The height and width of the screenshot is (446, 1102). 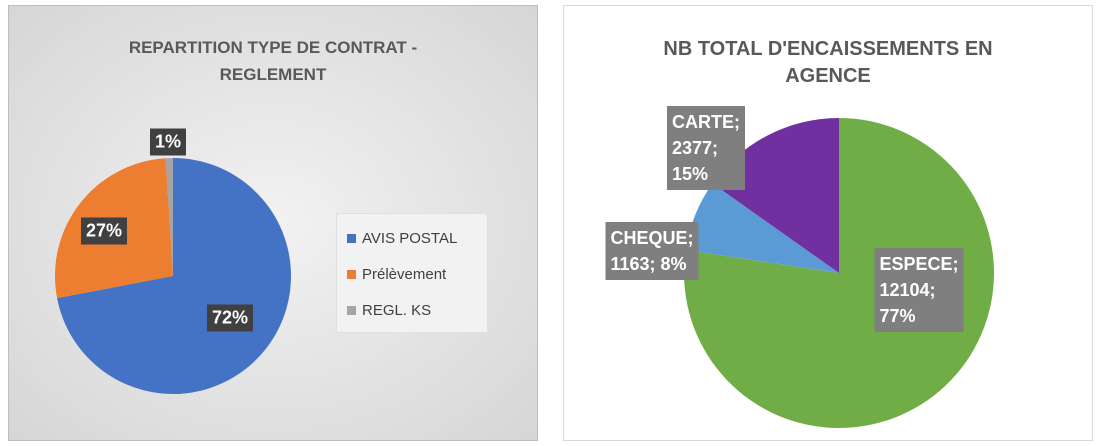 What do you see at coordinates (706, 148) in the screenshot?
I see `data-label: CARTE; 2377; 15%` at bounding box center [706, 148].